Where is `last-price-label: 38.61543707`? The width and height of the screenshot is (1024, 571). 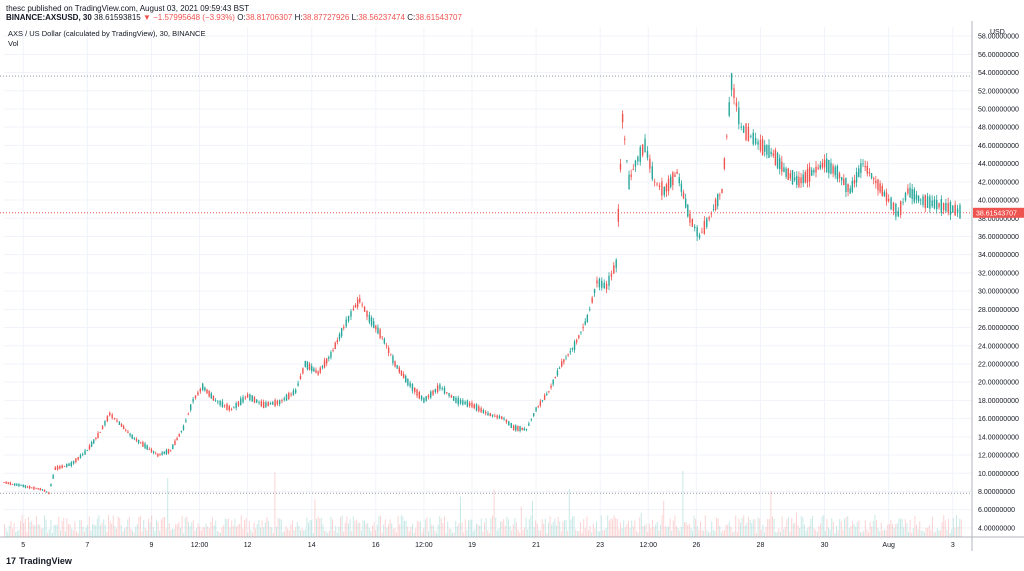 last-price-label: 38.61543707 is located at coordinates (996, 213).